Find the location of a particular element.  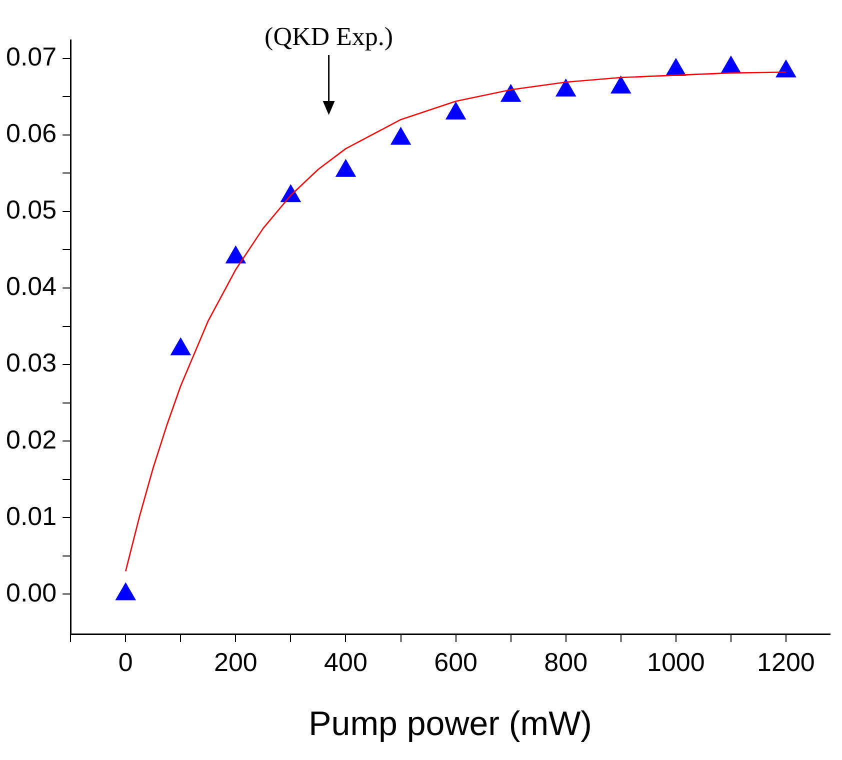

y-tick-label: 0.07 is located at coordinates (31, 57).